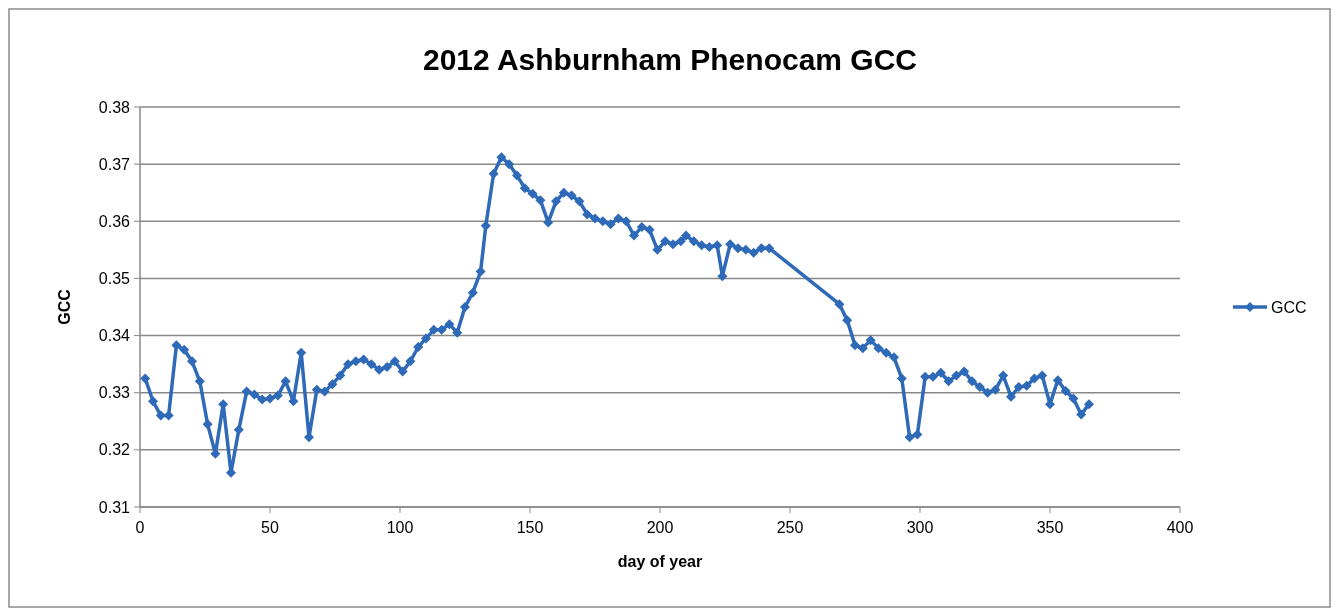 This screenshot has height=610, width=1339. Describe the element at coordinates (114, 450) in the screenshot. I see `y-tick-label: 0.32` at that location.